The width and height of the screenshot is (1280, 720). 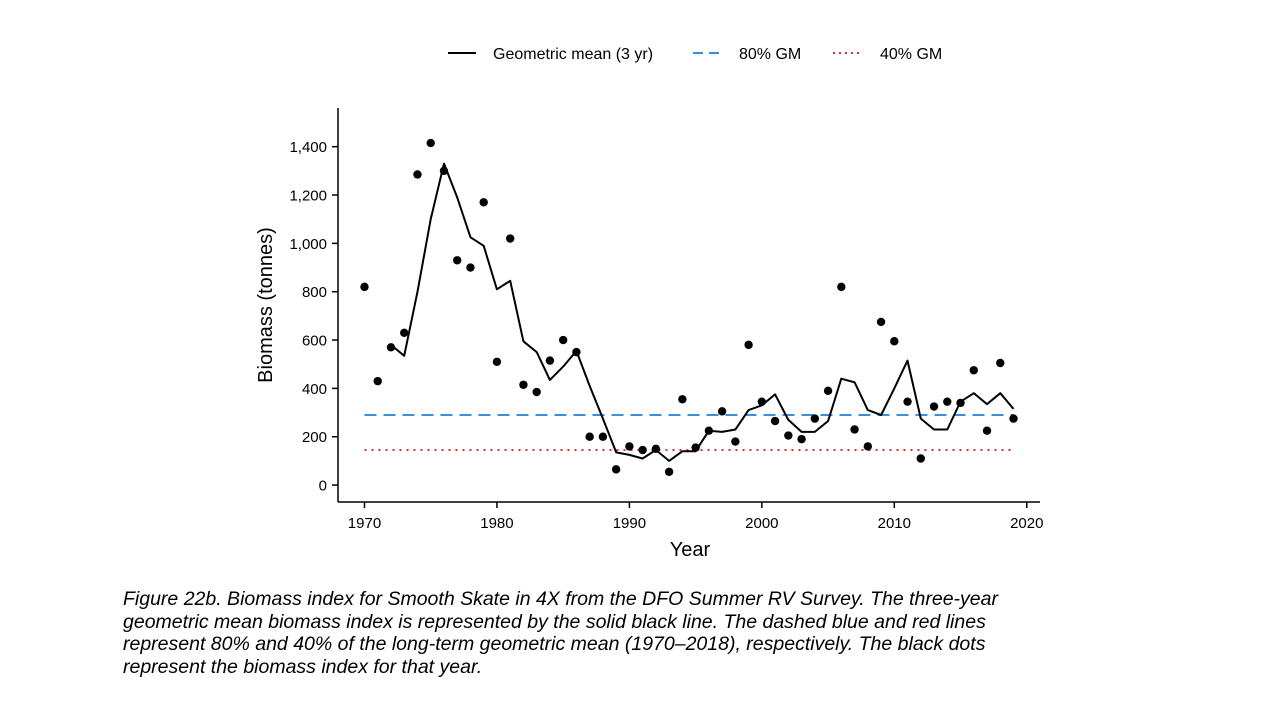 What do you see at coordinates (770, 54) in the screenshot?
I see `legend-label-80-gm: 80% GM` at bounding box center [770, 54].